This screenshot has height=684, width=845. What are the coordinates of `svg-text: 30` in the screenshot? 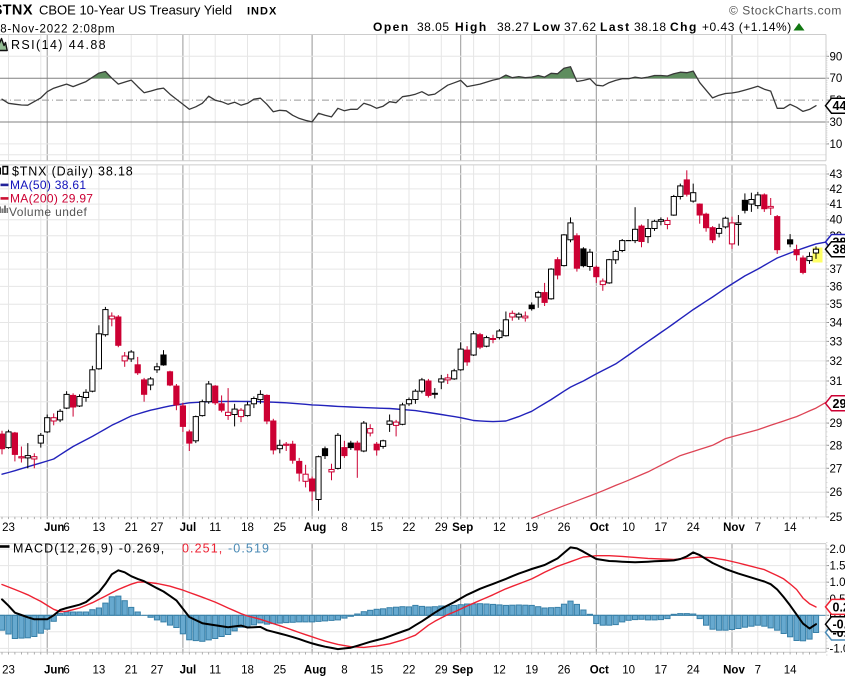 It's located at (836, 123).